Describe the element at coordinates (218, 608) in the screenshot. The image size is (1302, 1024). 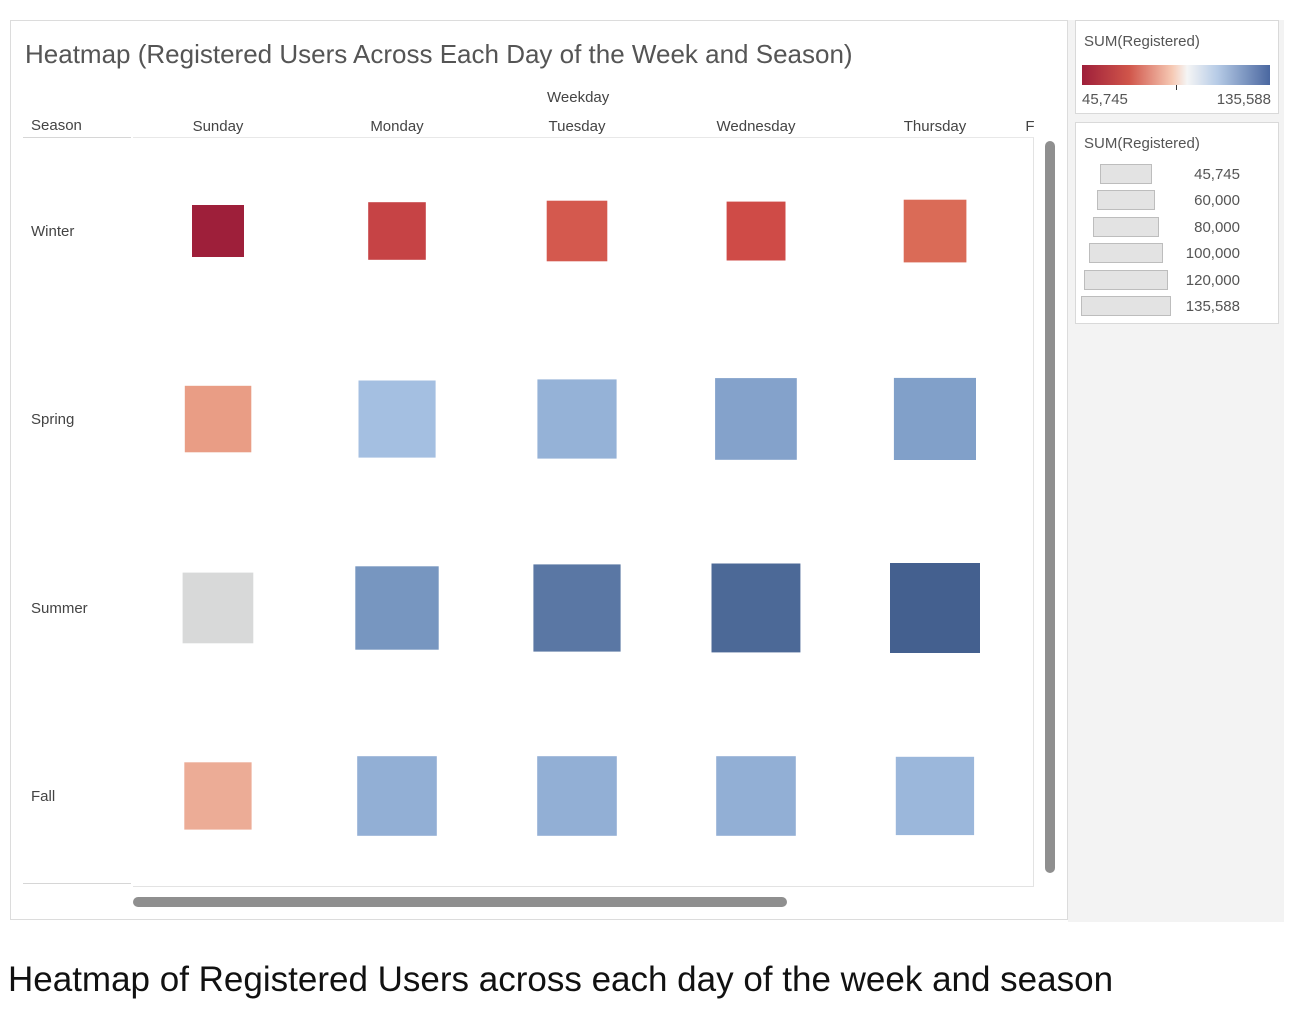
I see `heatmap-cell-summer-sunday` at that location.